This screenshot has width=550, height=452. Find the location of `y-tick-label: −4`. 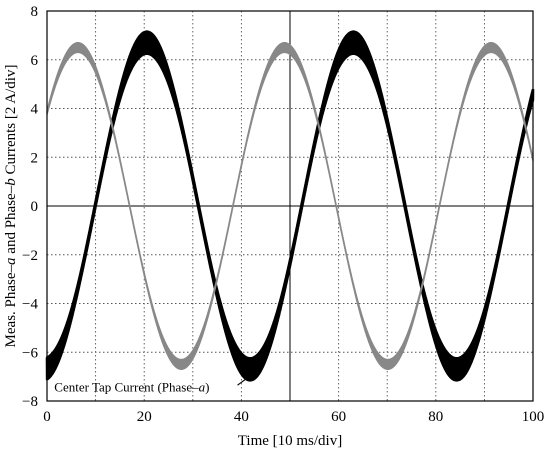

y-tick-label: −4 is located at coordinates (30, 305).